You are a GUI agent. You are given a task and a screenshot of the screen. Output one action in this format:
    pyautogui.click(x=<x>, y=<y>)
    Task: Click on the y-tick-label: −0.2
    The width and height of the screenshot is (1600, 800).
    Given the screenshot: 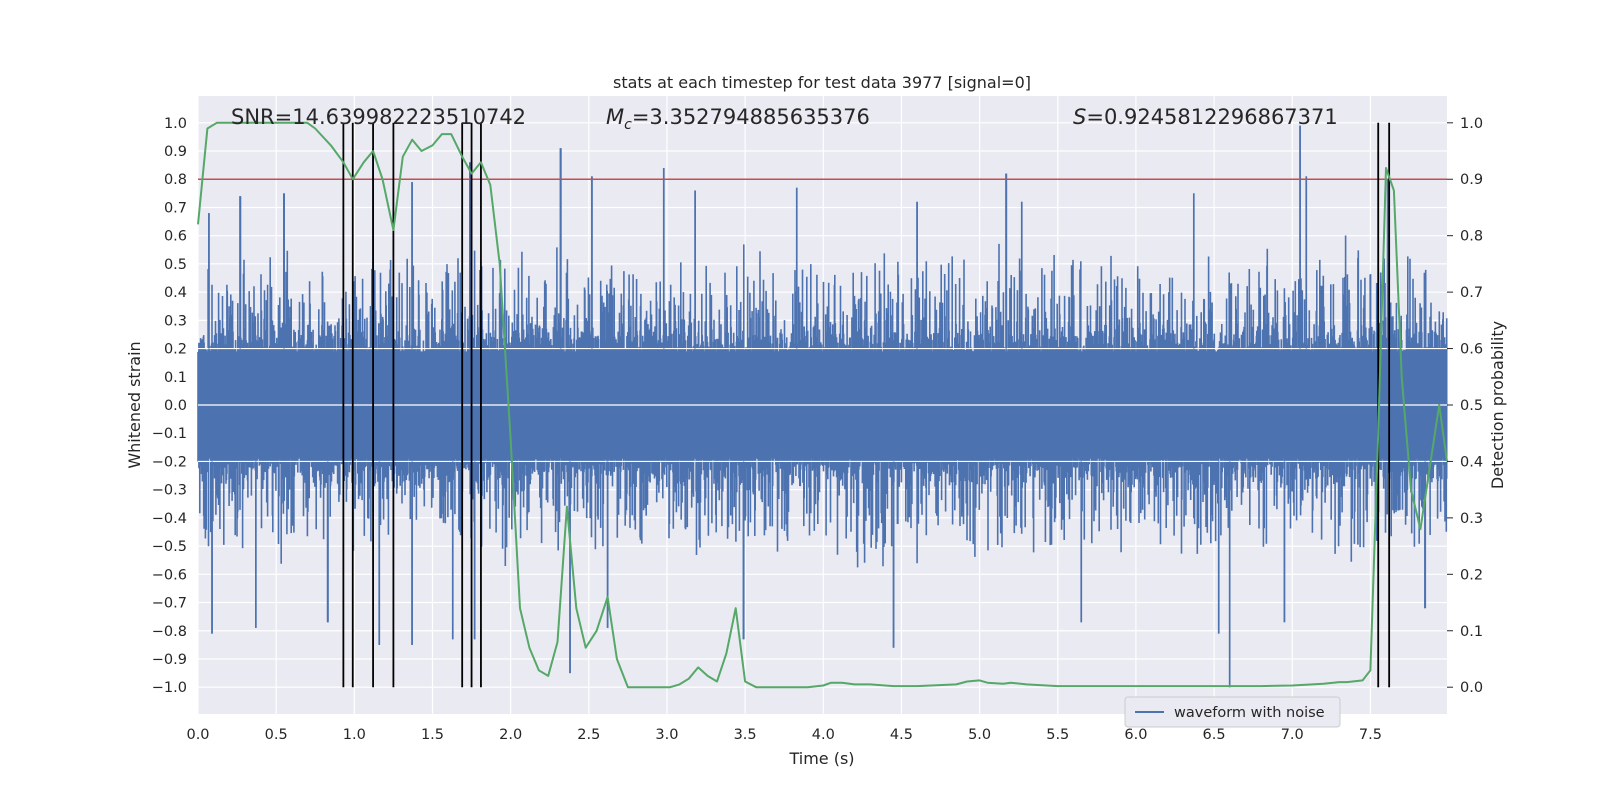 What is the action you would take?
    pyautogui.click(x=169, y=462)
    